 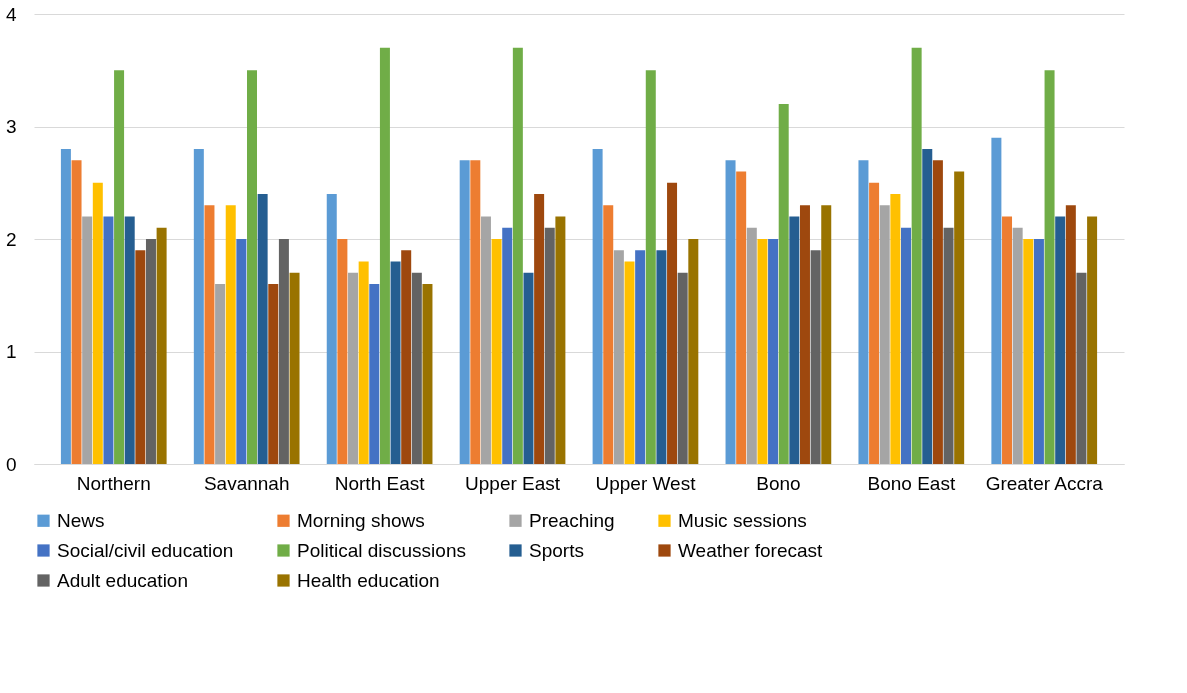 What do you see at coordinates (911, 483) in the screenshot?
I see `x-tick-label: Bono East` at bounding box center [911, 483].